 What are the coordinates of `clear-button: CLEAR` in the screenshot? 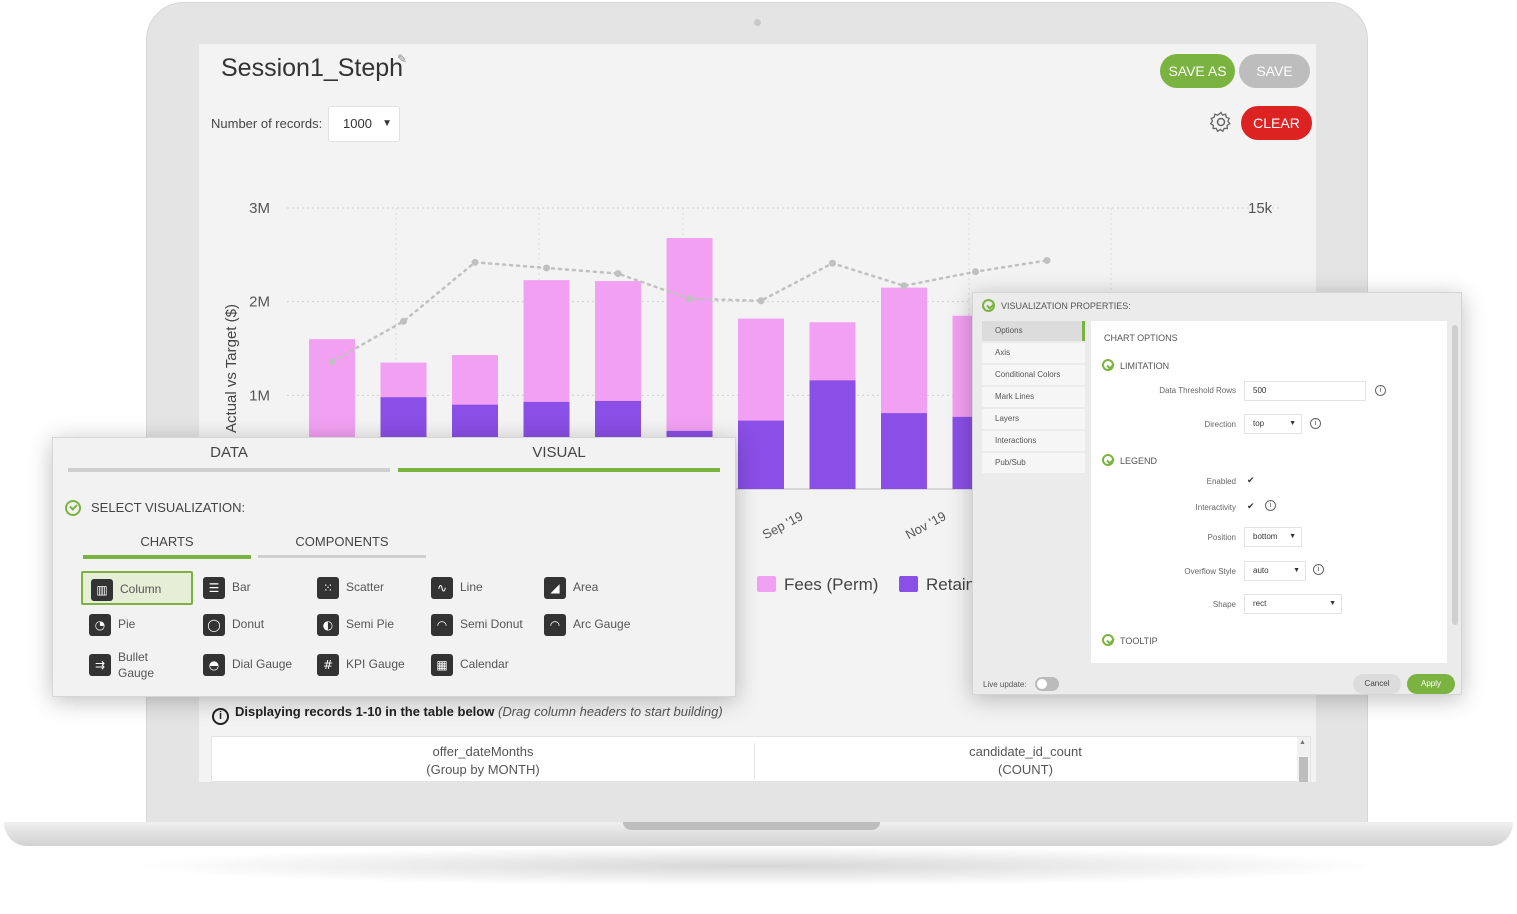 It's located at (1276, 123).